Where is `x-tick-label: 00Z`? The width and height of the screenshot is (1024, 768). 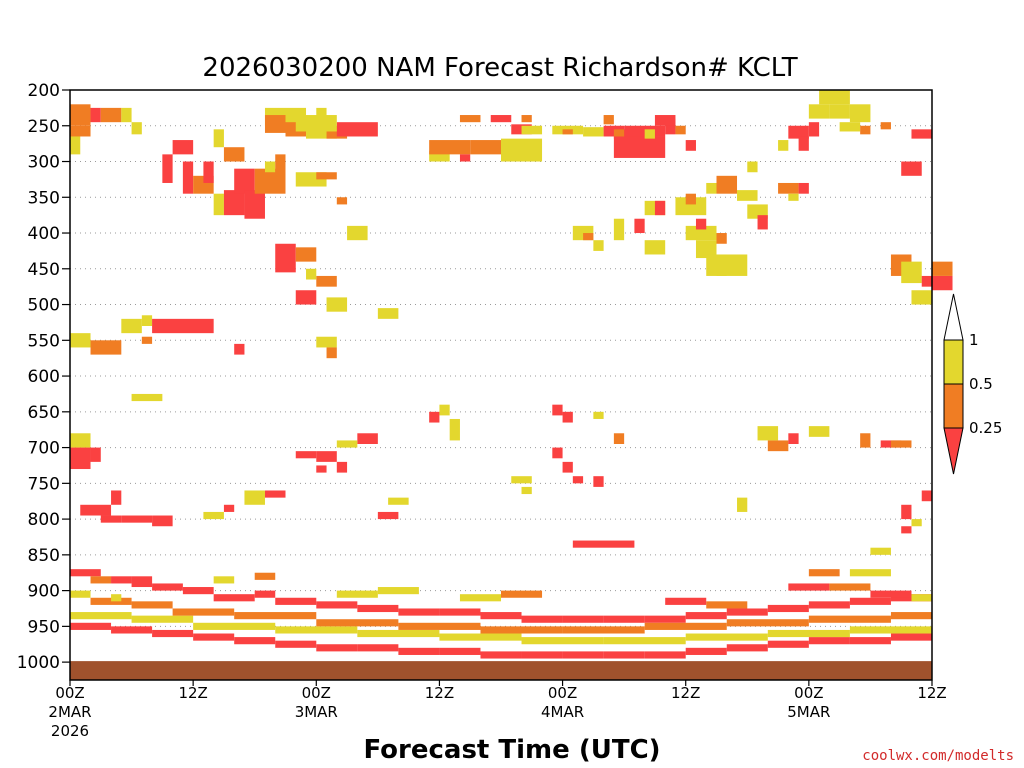 x-tick-label: 00Z is located at coordinates (316, 693).